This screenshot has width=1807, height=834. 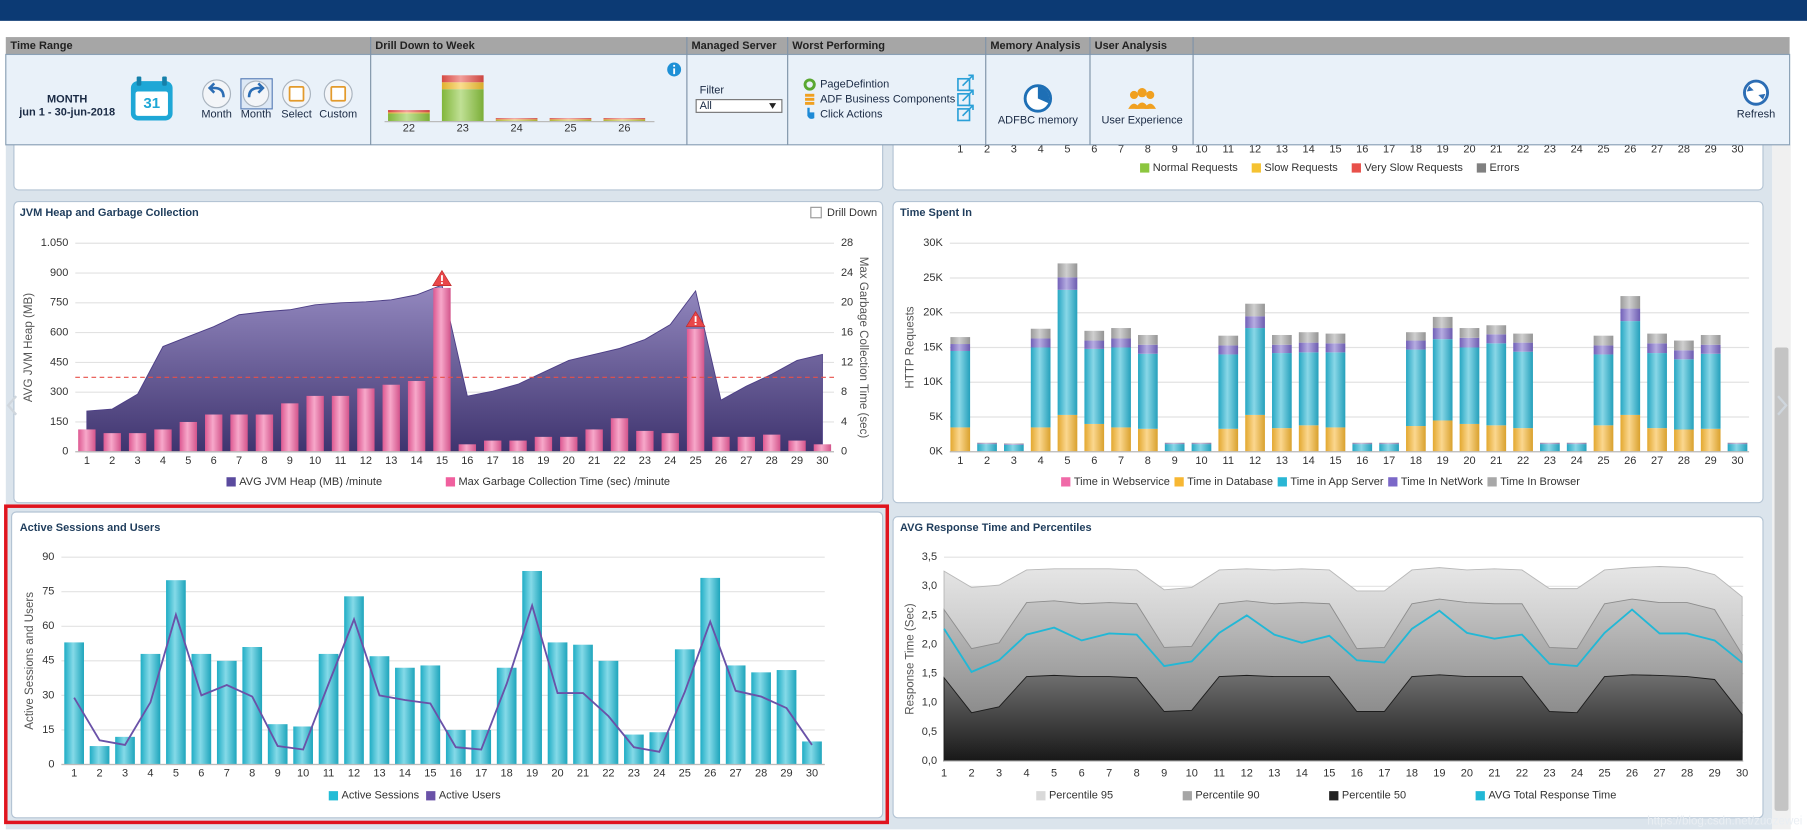 What do you see at coordinates (1192, 774) in the screenshot?
I see `x-tick-label: 10` at bounding box center [1192, 774].